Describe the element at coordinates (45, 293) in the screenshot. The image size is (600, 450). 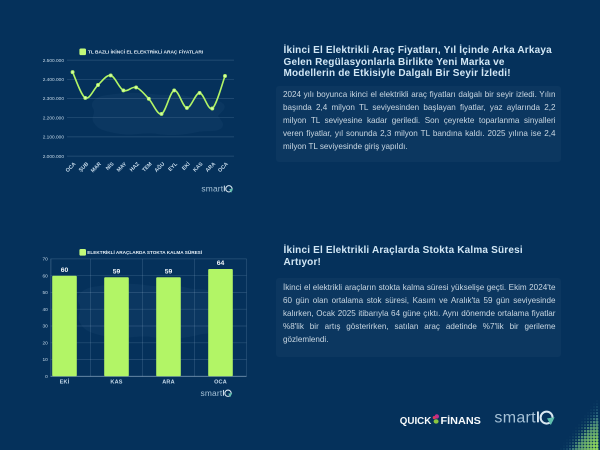
I see `svg-text: 50` at that location.